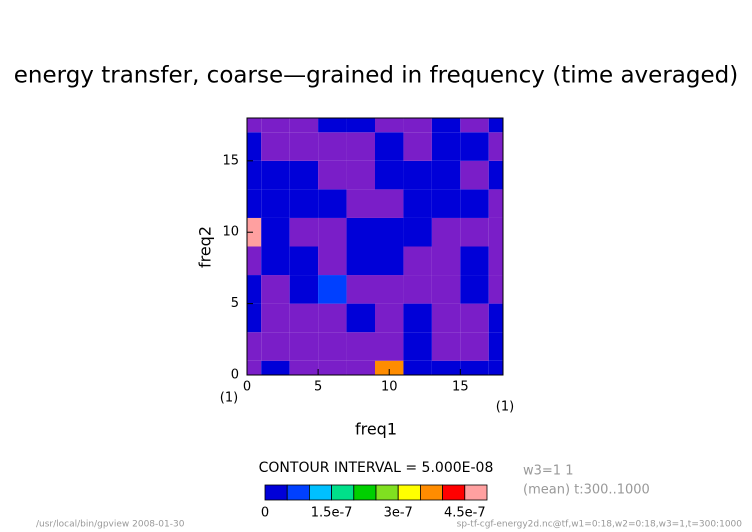 This screenshot has width=752, height=532. What do you see at coordinates (376, 468) in the screenshot?
I see `contour-interval: CONTOUR INTERVAL = 5.000E-08` at bounding box center [376, 468].